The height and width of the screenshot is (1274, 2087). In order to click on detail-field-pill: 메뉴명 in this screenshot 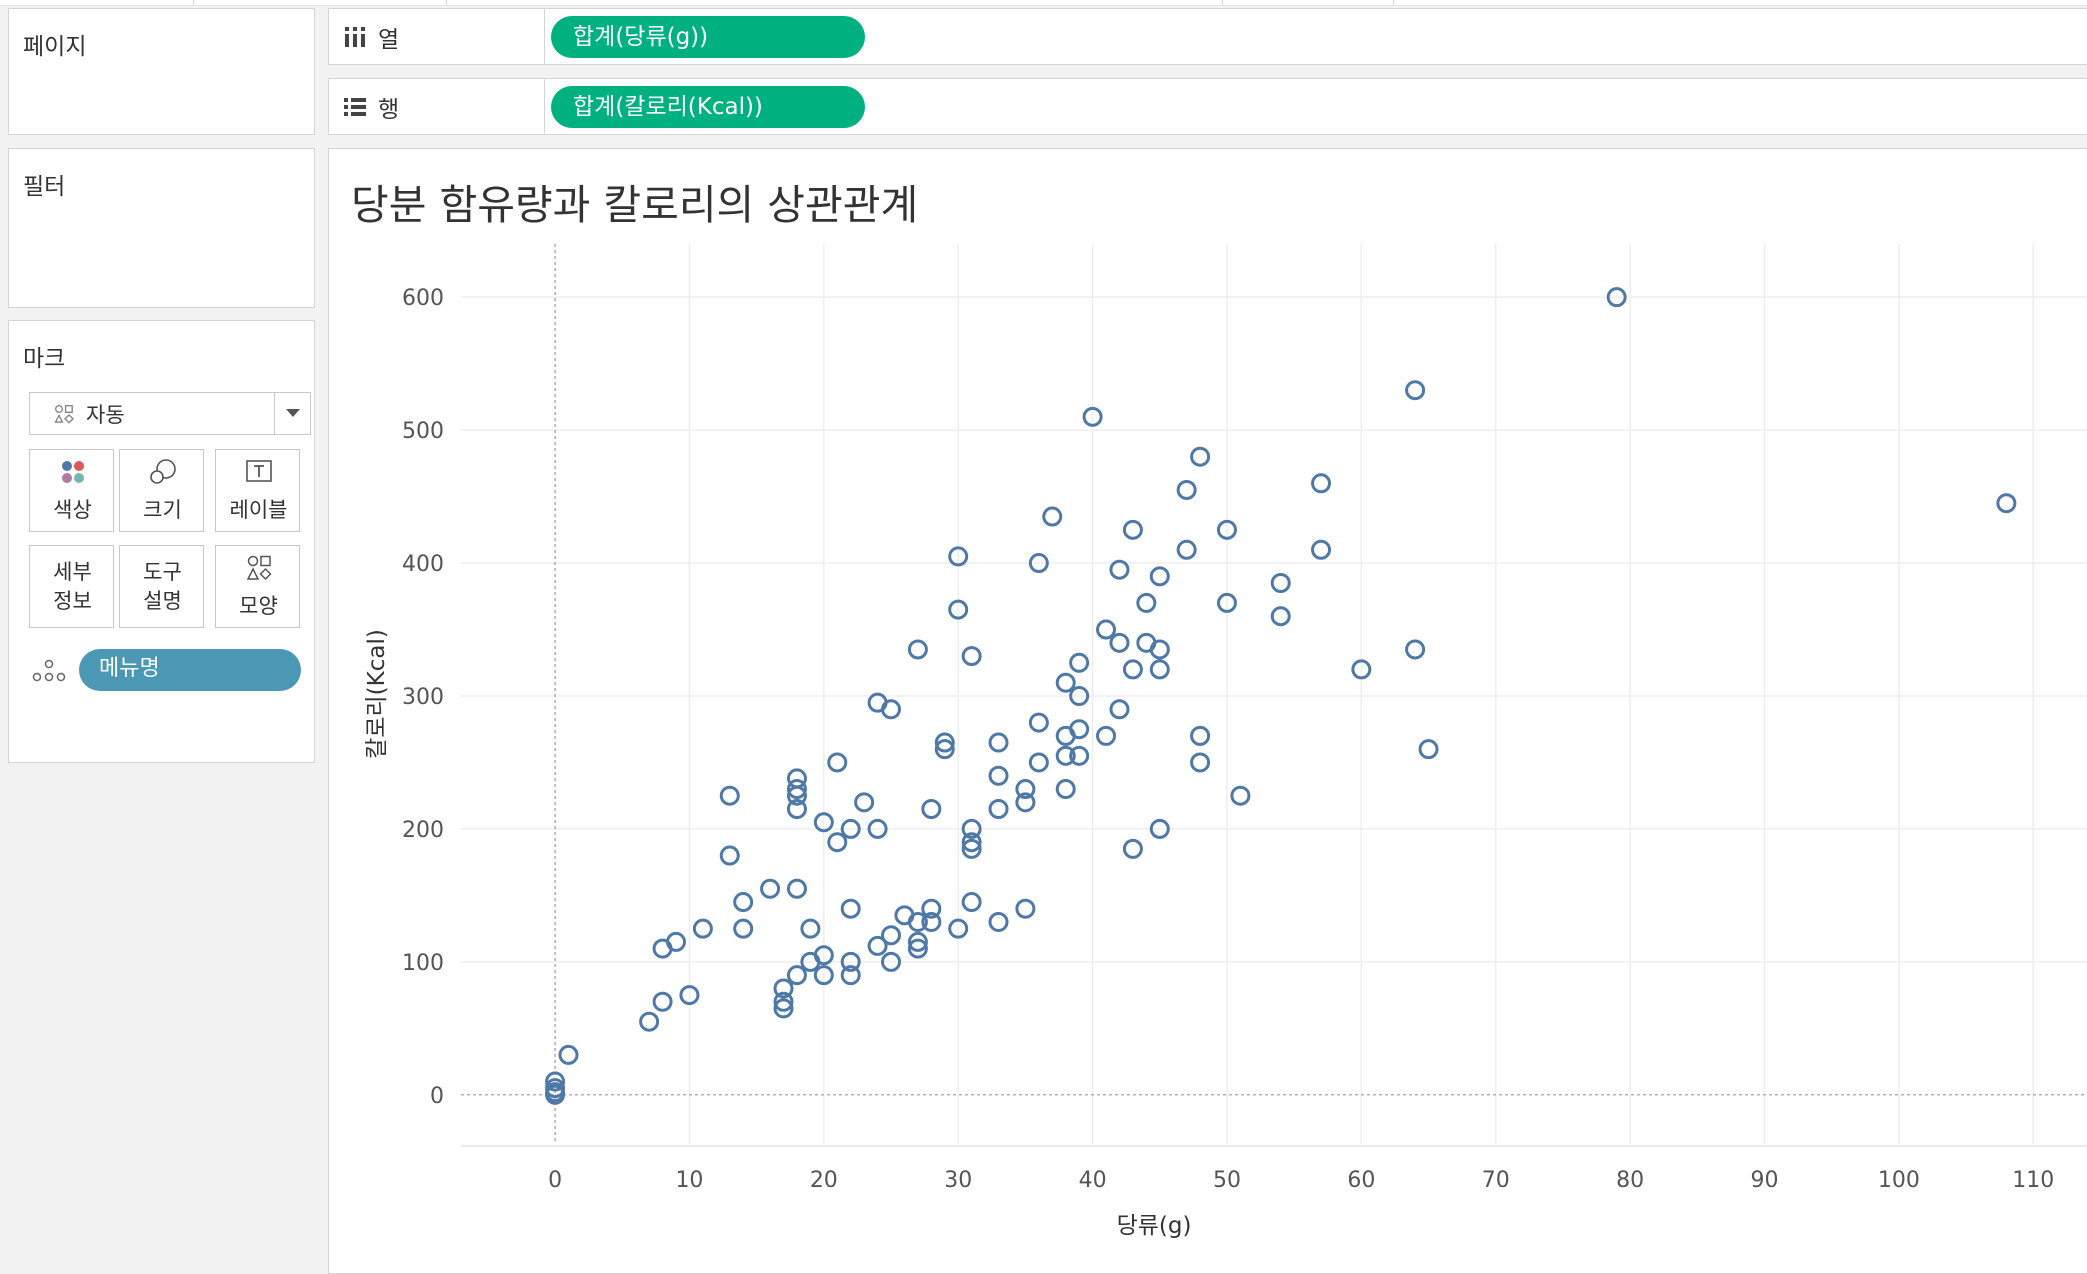, I will do `click(190, 670)`.